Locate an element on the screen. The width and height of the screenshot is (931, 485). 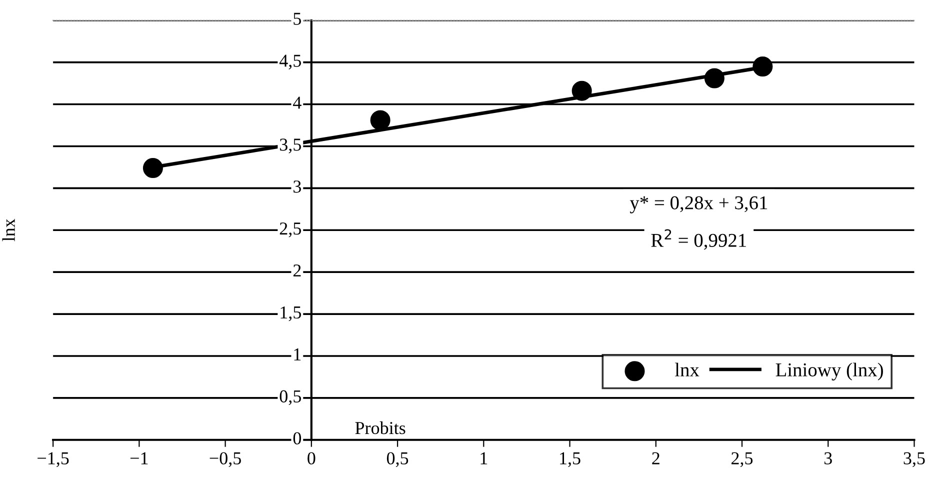
y-axis-title: lnx is located at coordinates (8, 230).